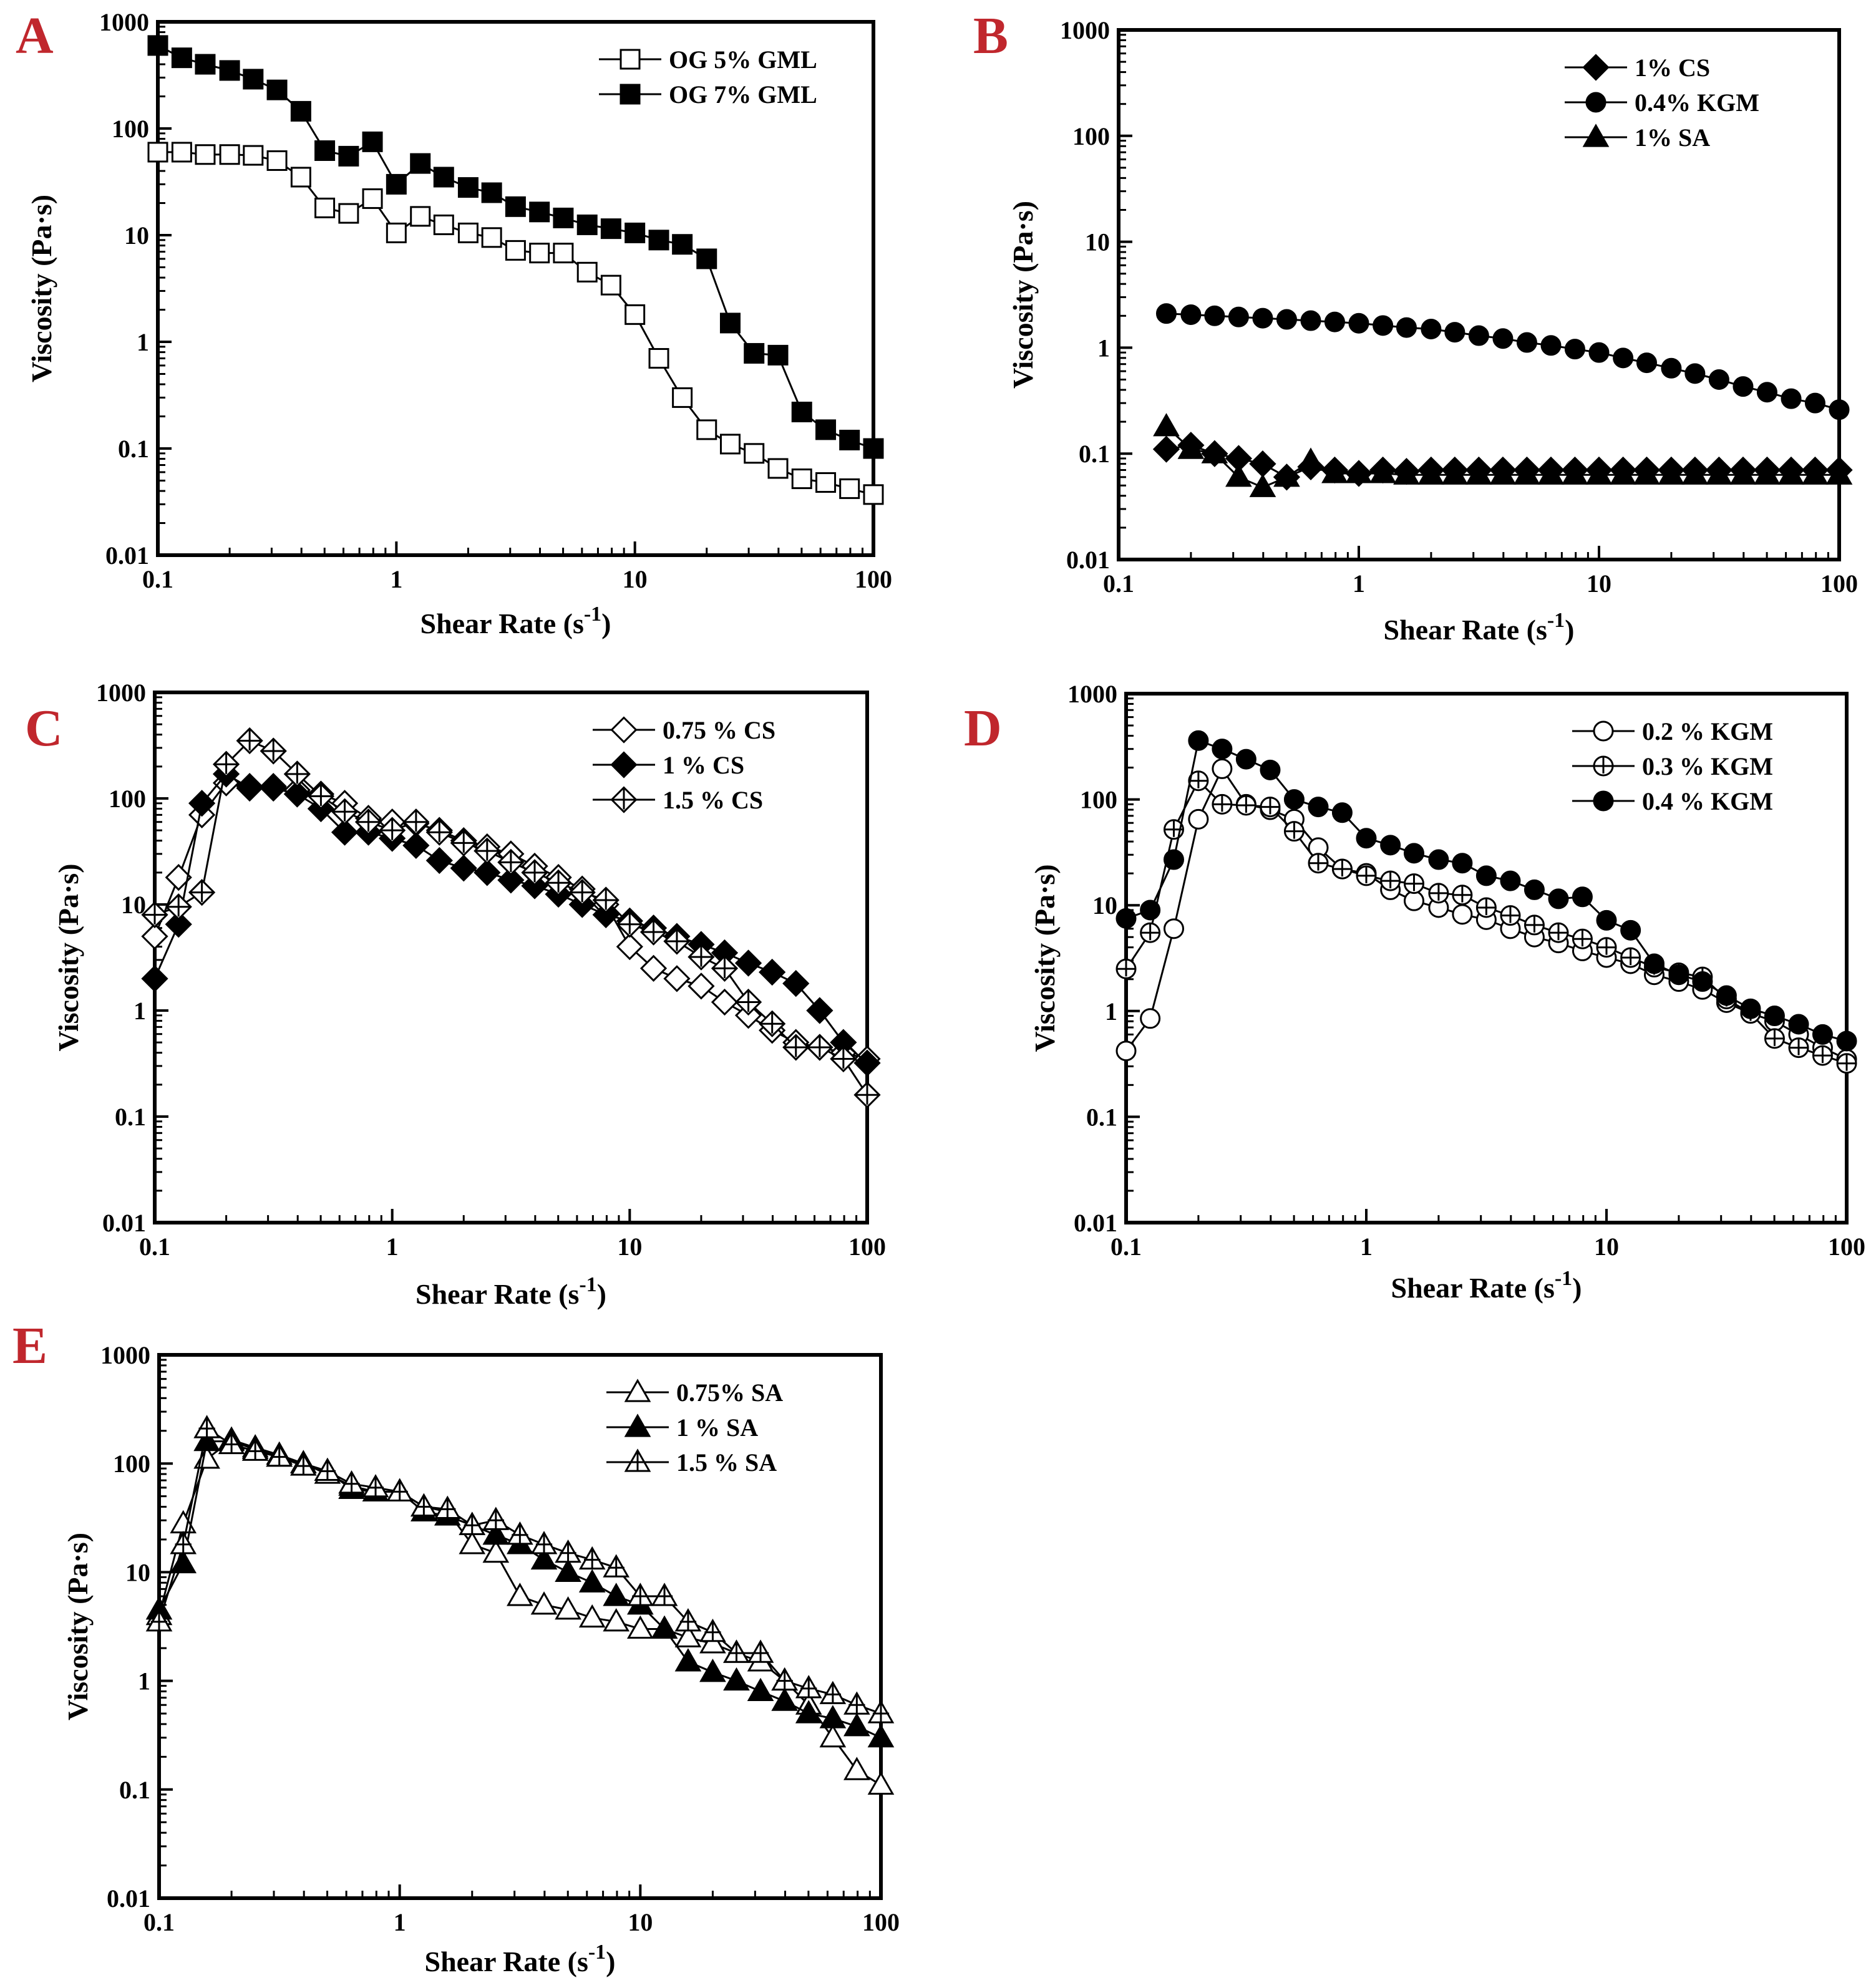 The width and height of the screenshot is (1876, 1988). Describe the element at coordinates (1359, 584) in the screenshot. I see `x-tick-label: 1` at that location.